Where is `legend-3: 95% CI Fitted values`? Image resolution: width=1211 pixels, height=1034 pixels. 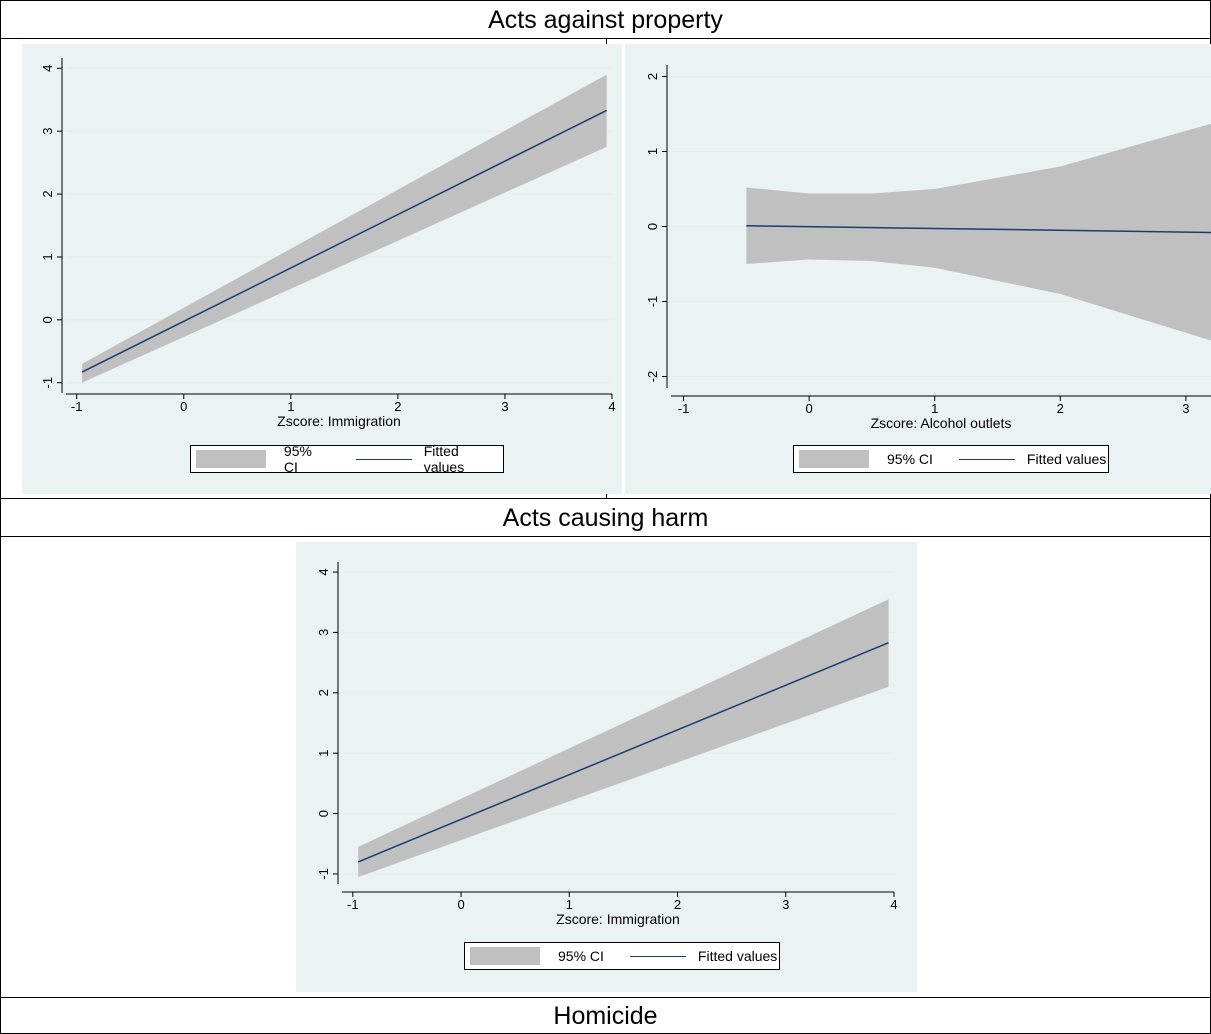 legend-3: 95% CI Fitted values is located at coordinates (622, 956).